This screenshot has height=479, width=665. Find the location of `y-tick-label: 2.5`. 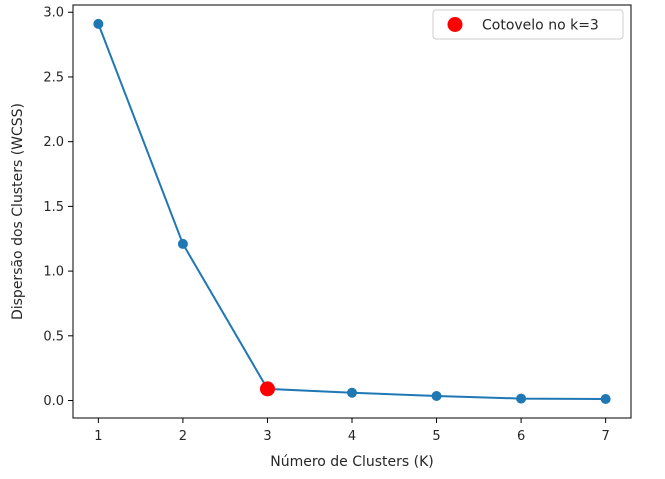

y-tick-label: 2.5 is located at coordinates (53, 77).